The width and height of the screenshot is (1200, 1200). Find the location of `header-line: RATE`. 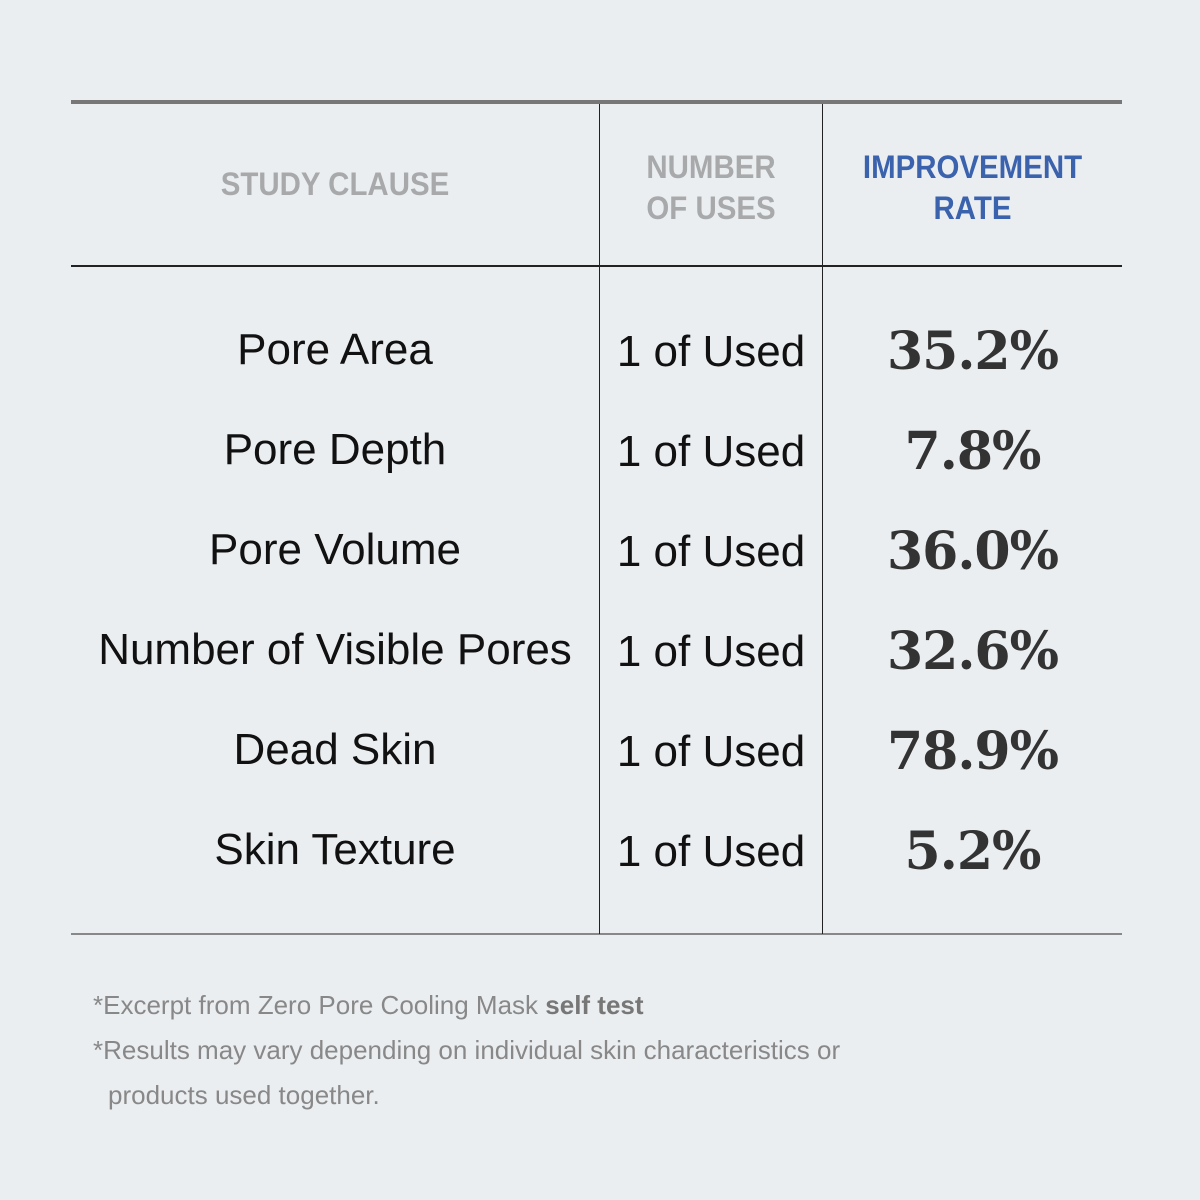

header-line: RATE is located at coordinates (972, 208).